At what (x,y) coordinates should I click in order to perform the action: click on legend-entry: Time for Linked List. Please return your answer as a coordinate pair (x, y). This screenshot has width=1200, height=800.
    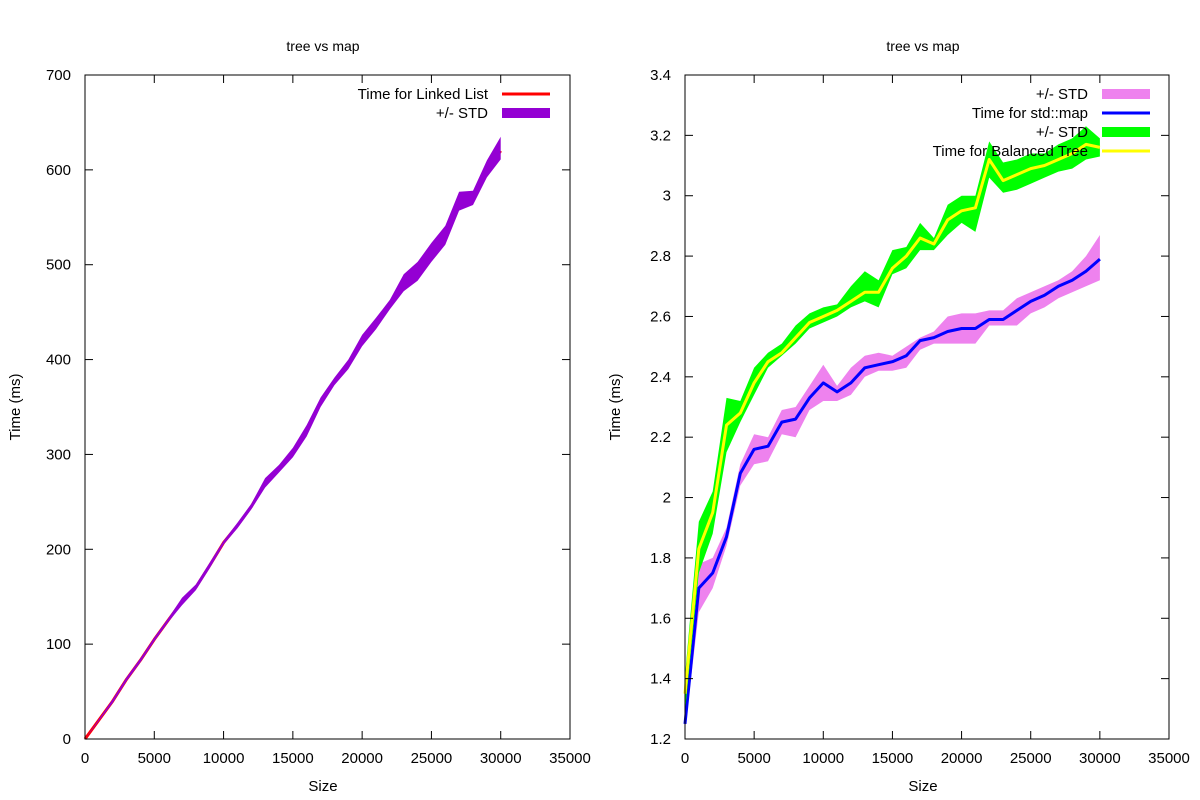
    Looking at the image, I should click on (454, 94).